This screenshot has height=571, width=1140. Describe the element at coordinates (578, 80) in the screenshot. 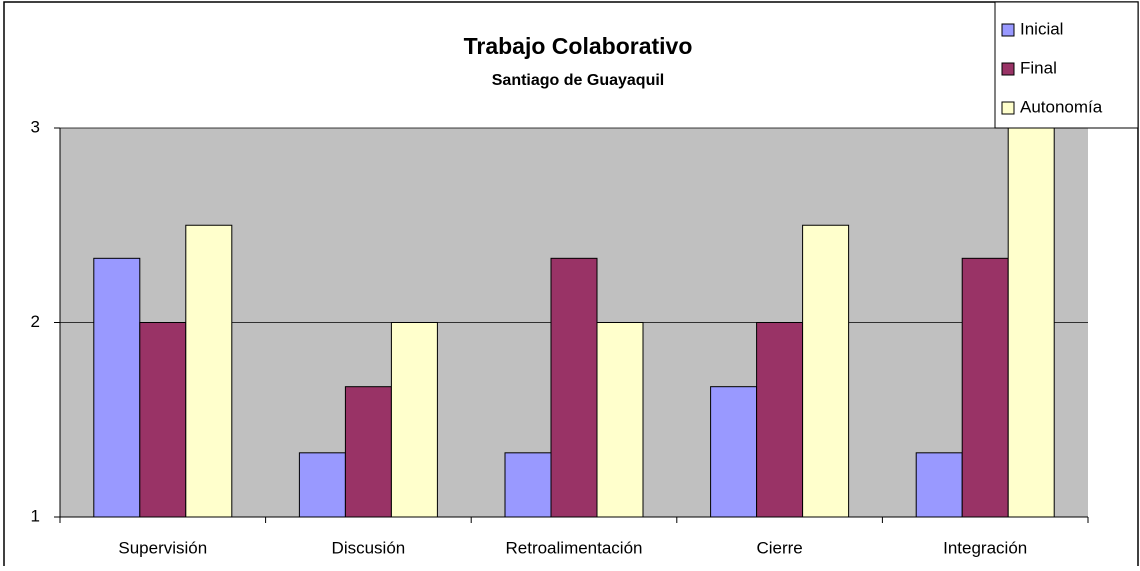

I see `chart-subtitle: Santiago de Guayaquil` at that location.